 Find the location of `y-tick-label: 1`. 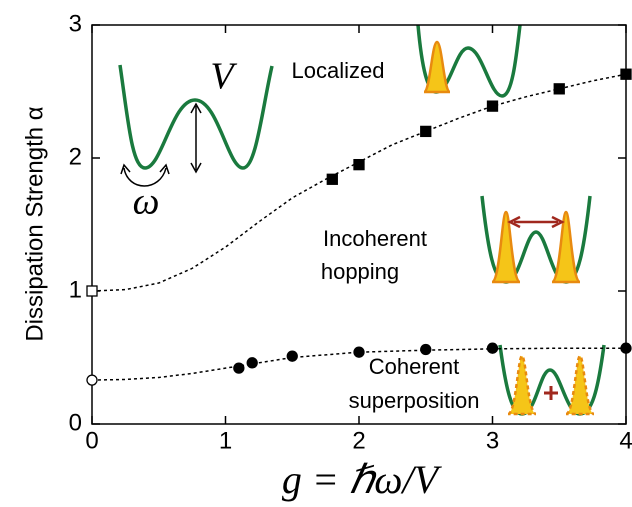

y-tick-label: 1 is located at coordinates (75, 289).